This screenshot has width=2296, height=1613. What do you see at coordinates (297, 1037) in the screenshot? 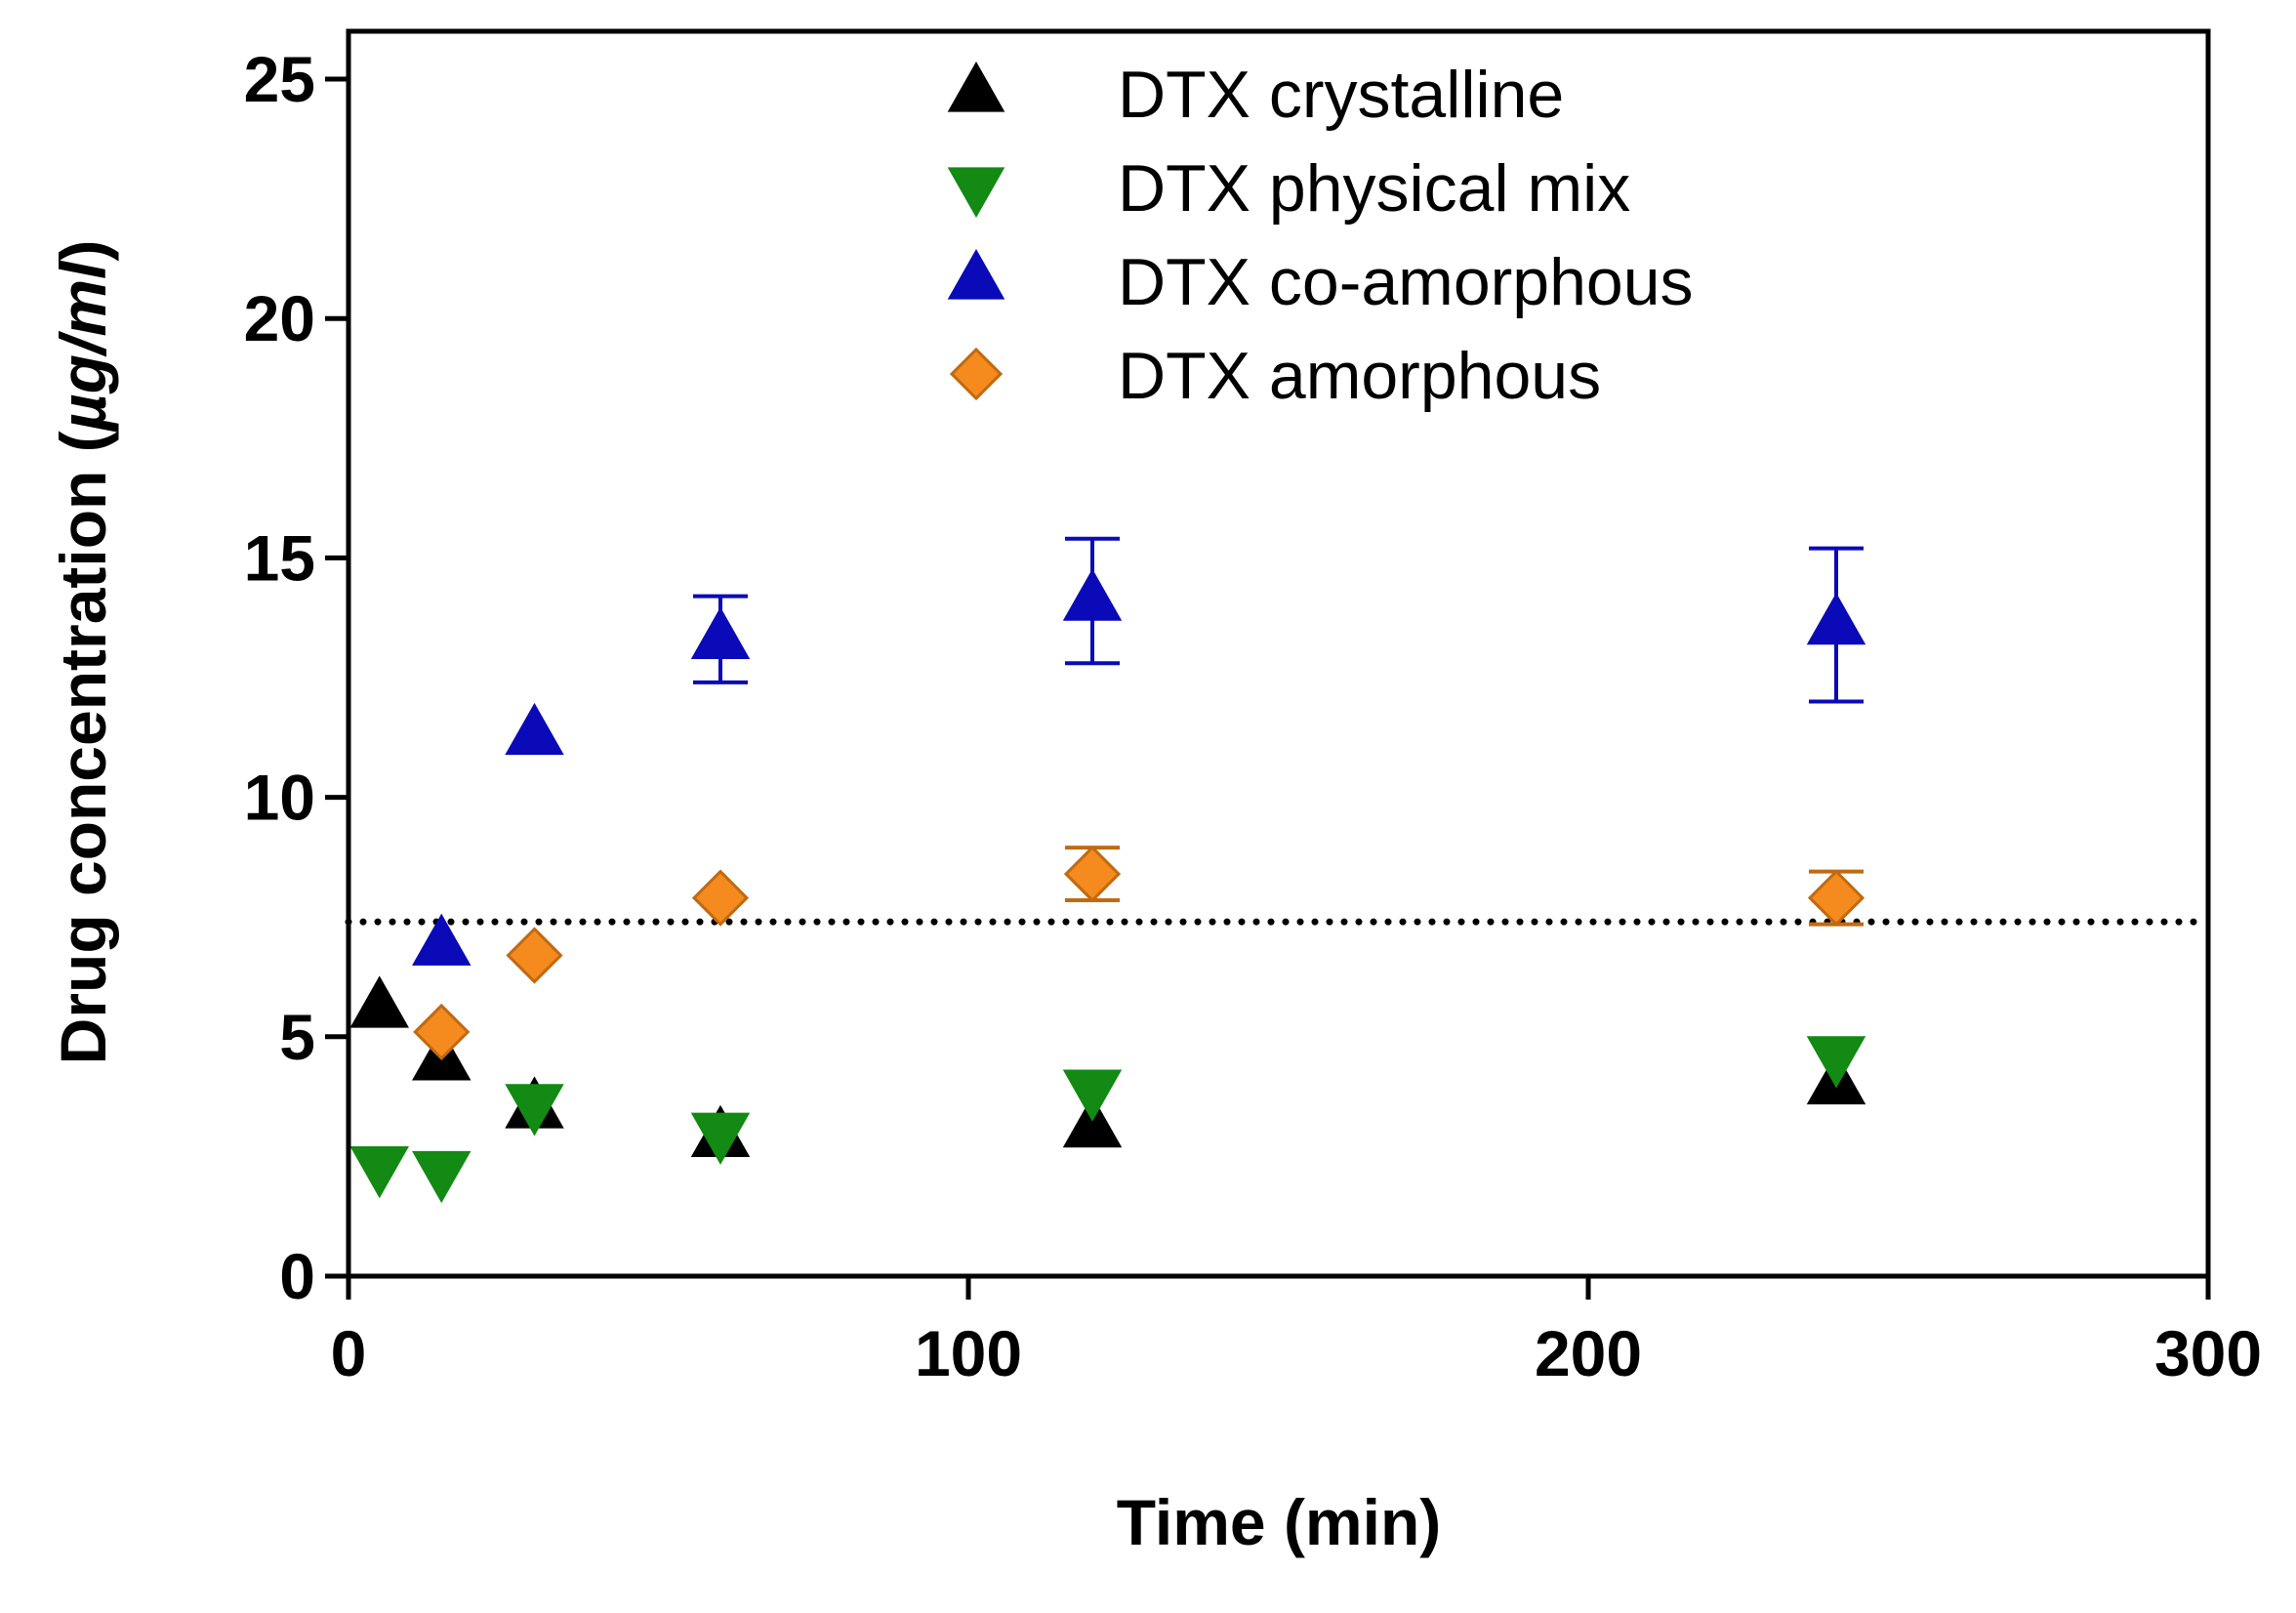
I see `y-tick-label: 5` at bounding box center [297, 1037].